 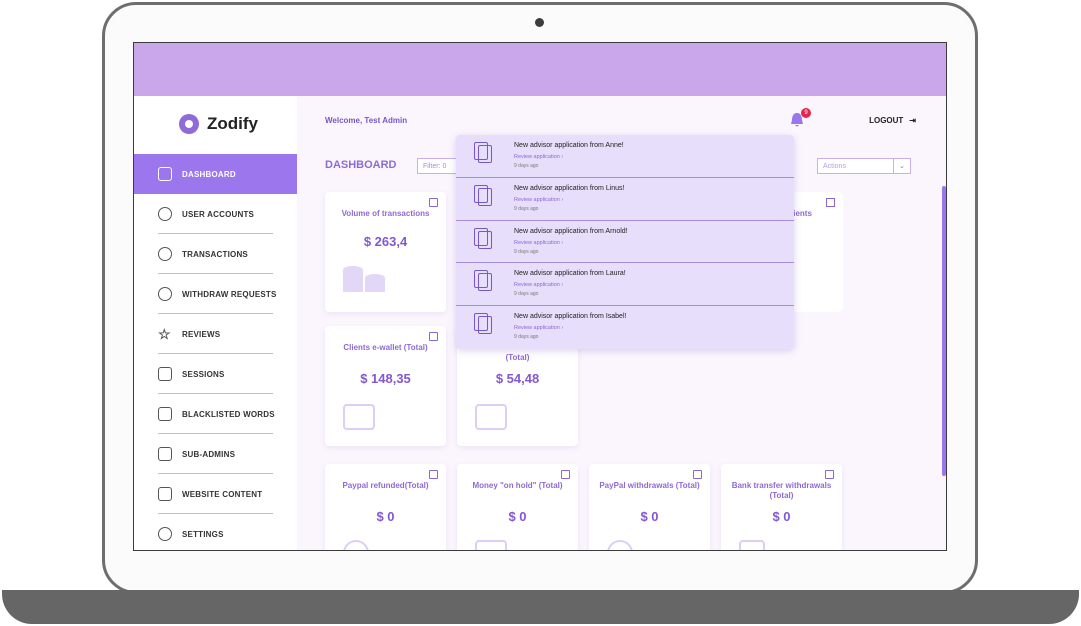 I want to click on logout-button: LOGOUT ⇥, so click(x=892, y=120).